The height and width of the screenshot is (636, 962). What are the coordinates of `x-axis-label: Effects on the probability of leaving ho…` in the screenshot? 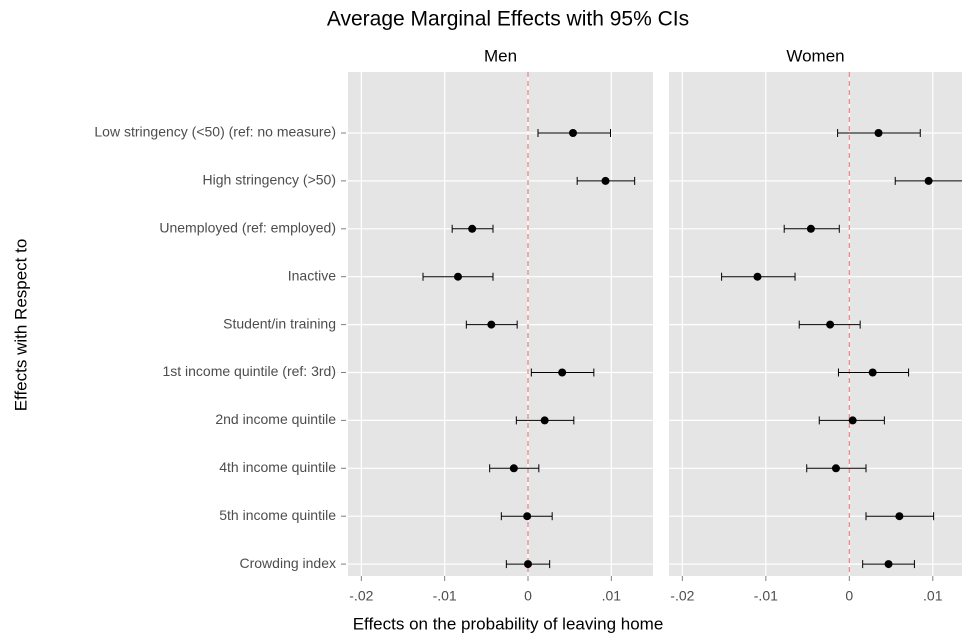 It's located at (508, 623).